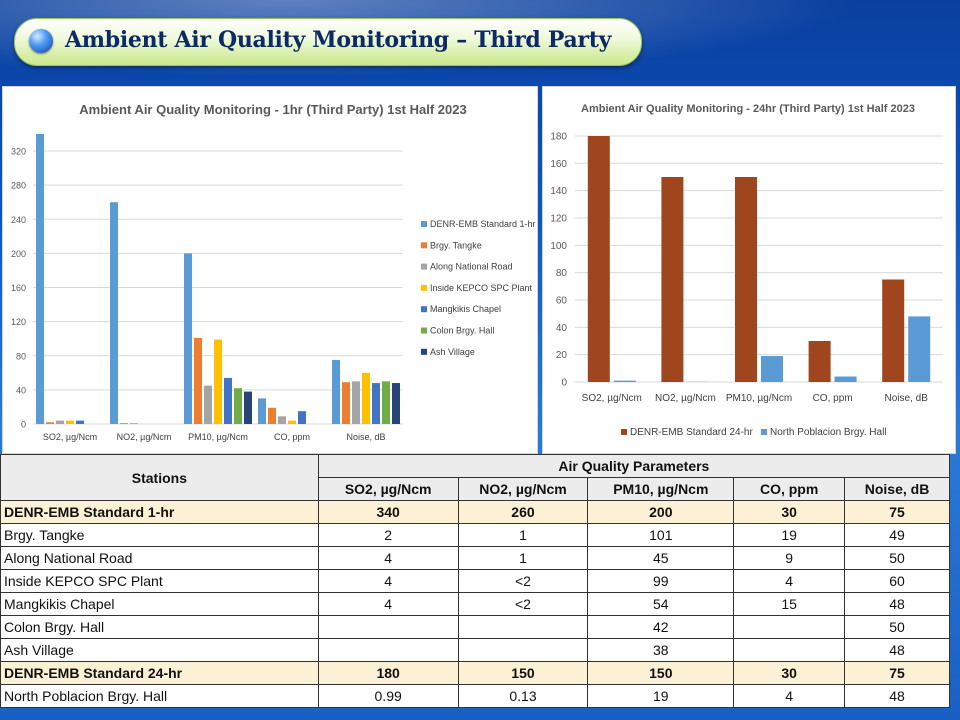 The image size is (960, 720). I want to click on value-cell: 42, so click(661, 627).